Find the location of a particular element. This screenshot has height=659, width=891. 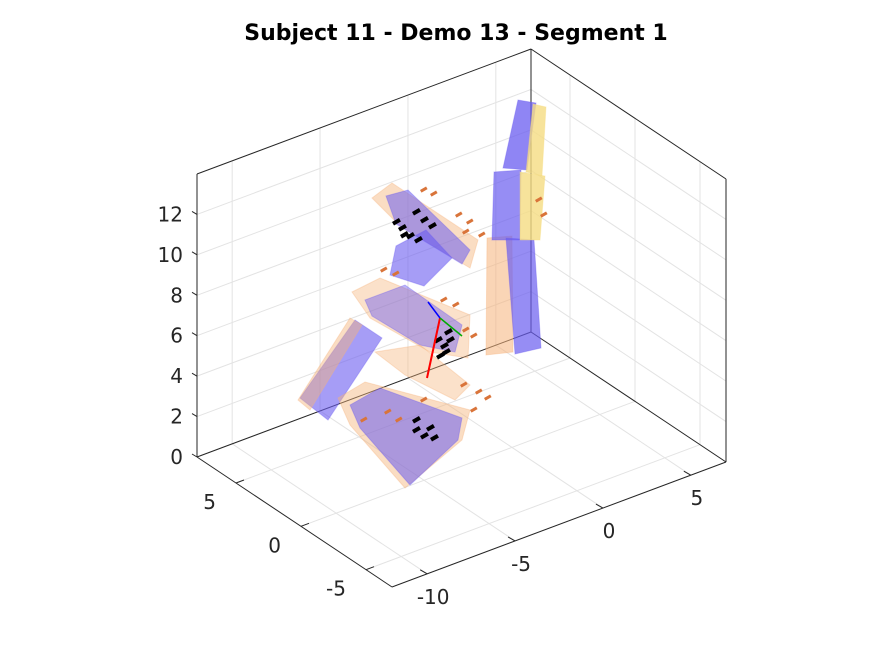

coordinate-frame is located at coordinates (444, 340).